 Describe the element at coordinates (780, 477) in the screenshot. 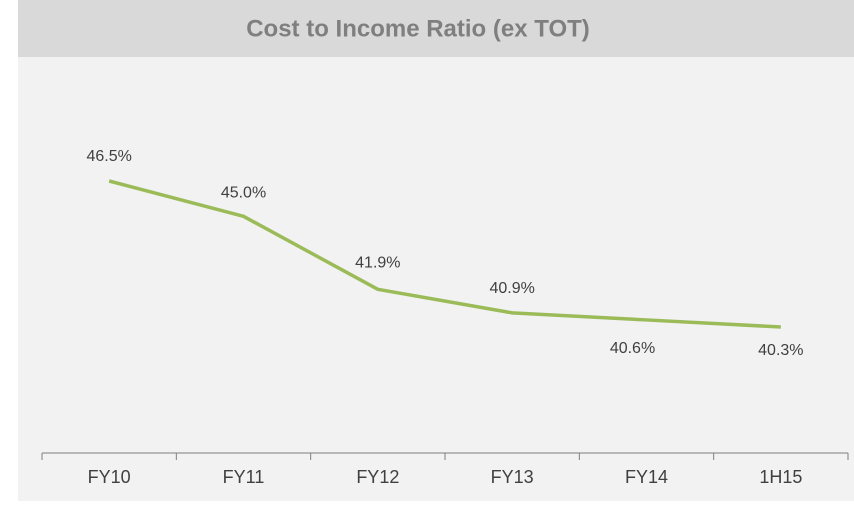

I see `x-tick-label: 1H15` at that location.